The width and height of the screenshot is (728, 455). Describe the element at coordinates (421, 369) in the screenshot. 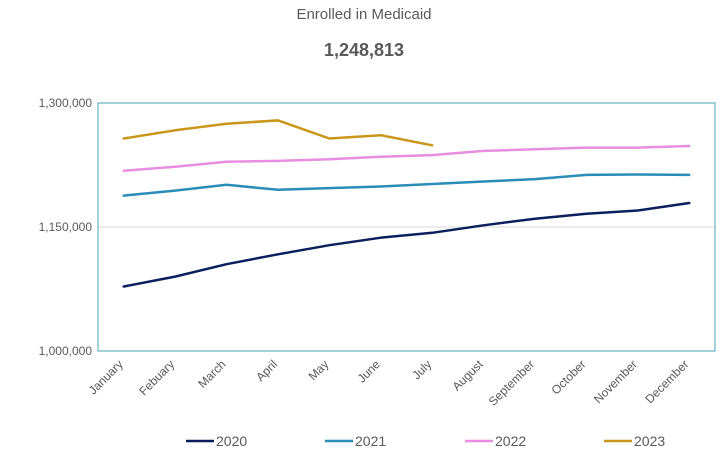

I see `x-tick-label: July` at that location.